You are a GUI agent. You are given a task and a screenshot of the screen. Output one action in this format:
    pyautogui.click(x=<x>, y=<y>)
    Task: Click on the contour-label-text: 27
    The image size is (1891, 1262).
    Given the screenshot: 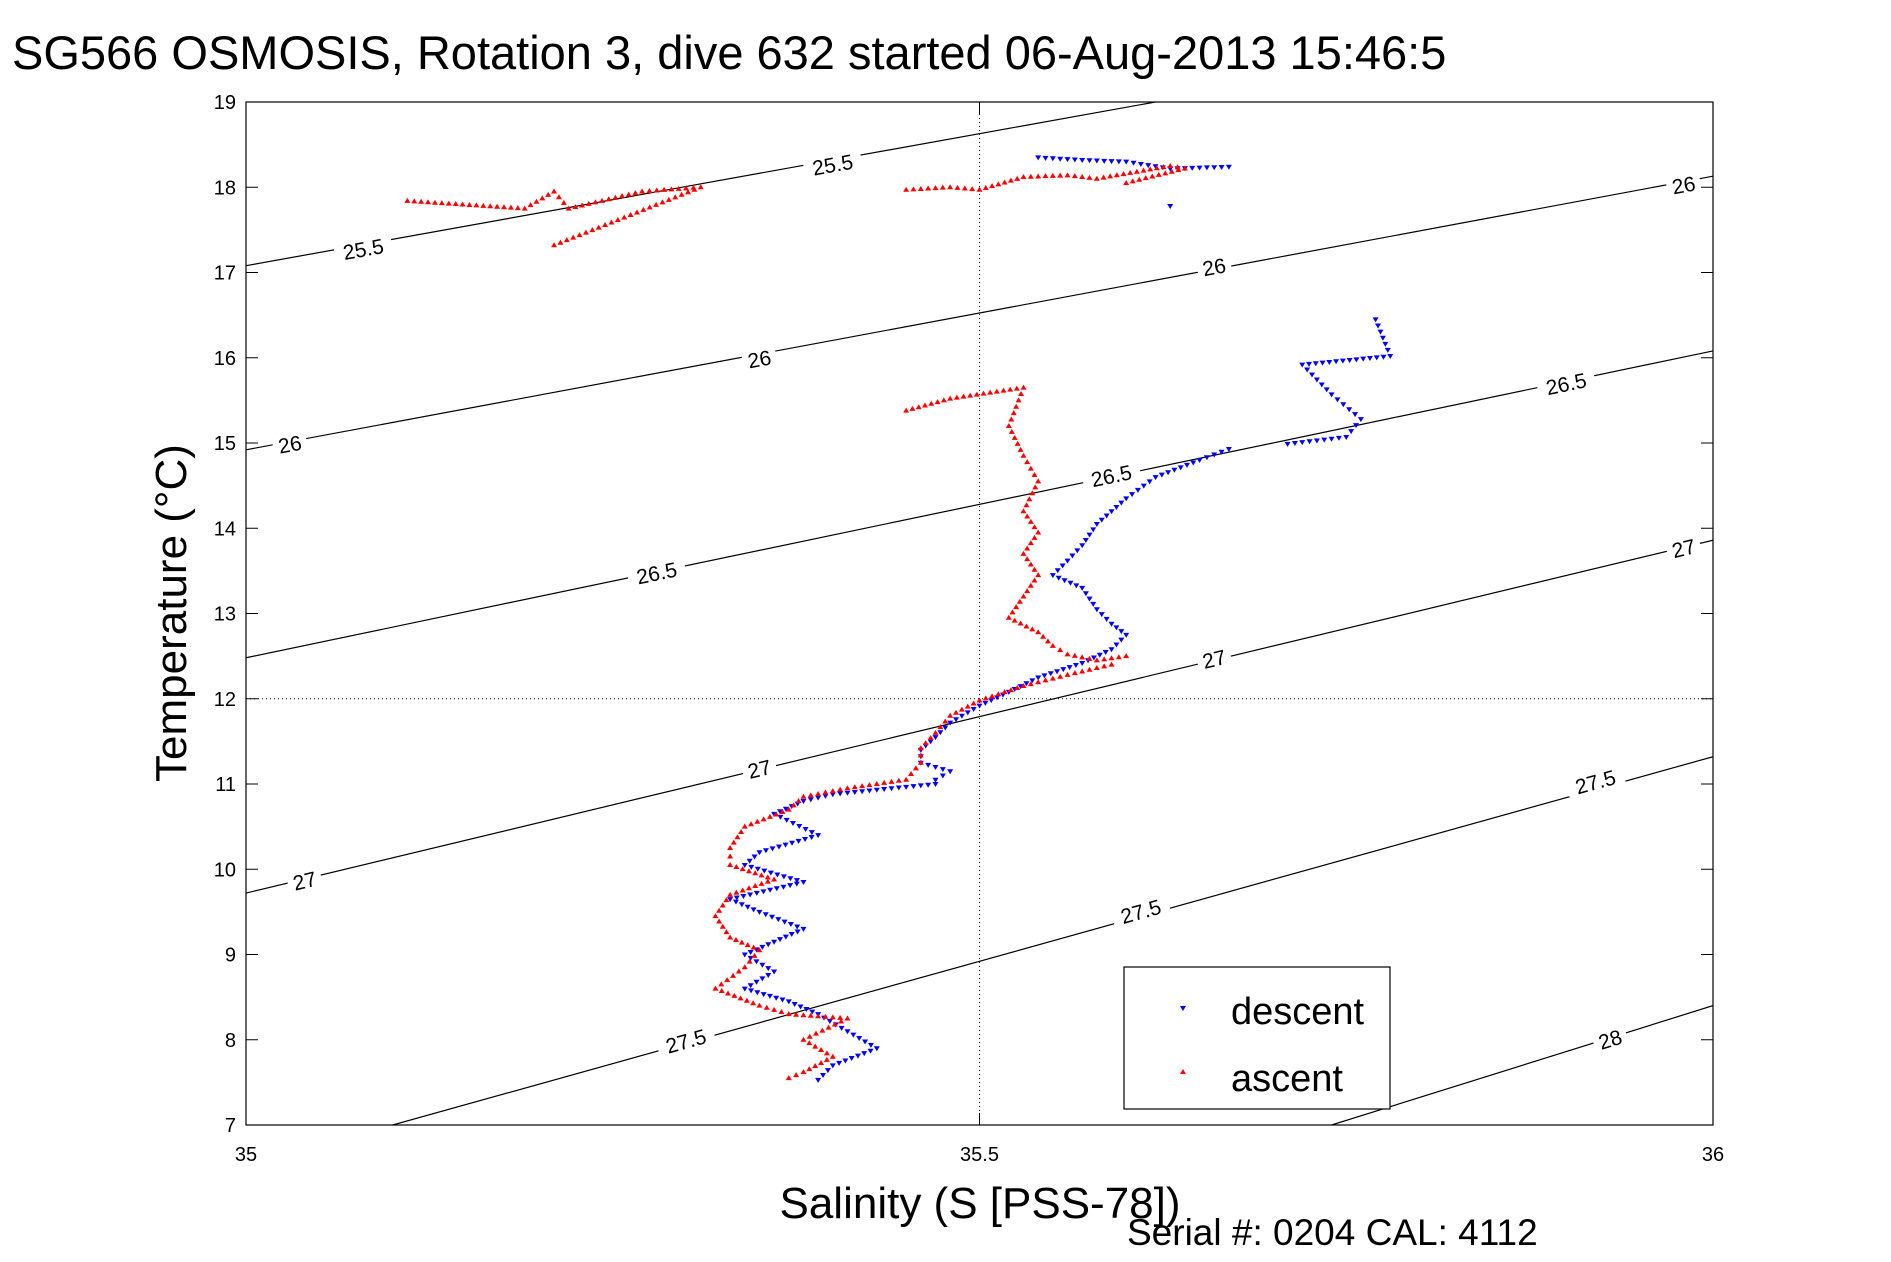 What is the action you would take?
    pyautogui.click(x=1684, y=549)
    